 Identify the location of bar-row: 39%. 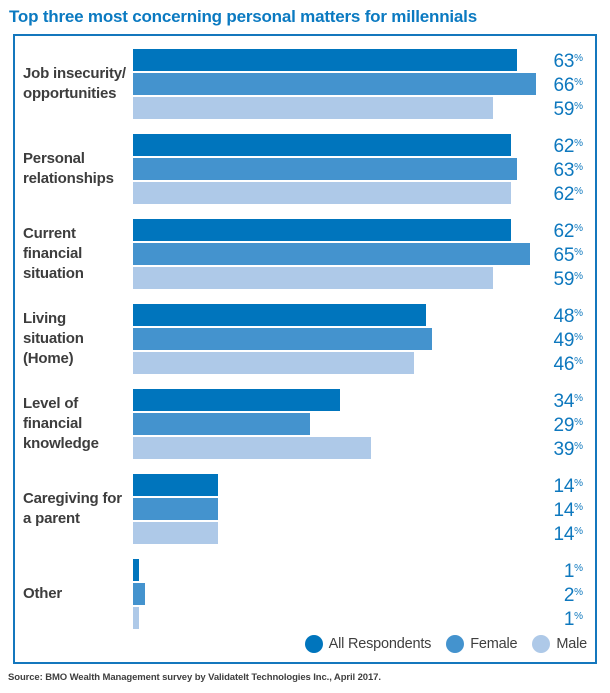
(364, 448).